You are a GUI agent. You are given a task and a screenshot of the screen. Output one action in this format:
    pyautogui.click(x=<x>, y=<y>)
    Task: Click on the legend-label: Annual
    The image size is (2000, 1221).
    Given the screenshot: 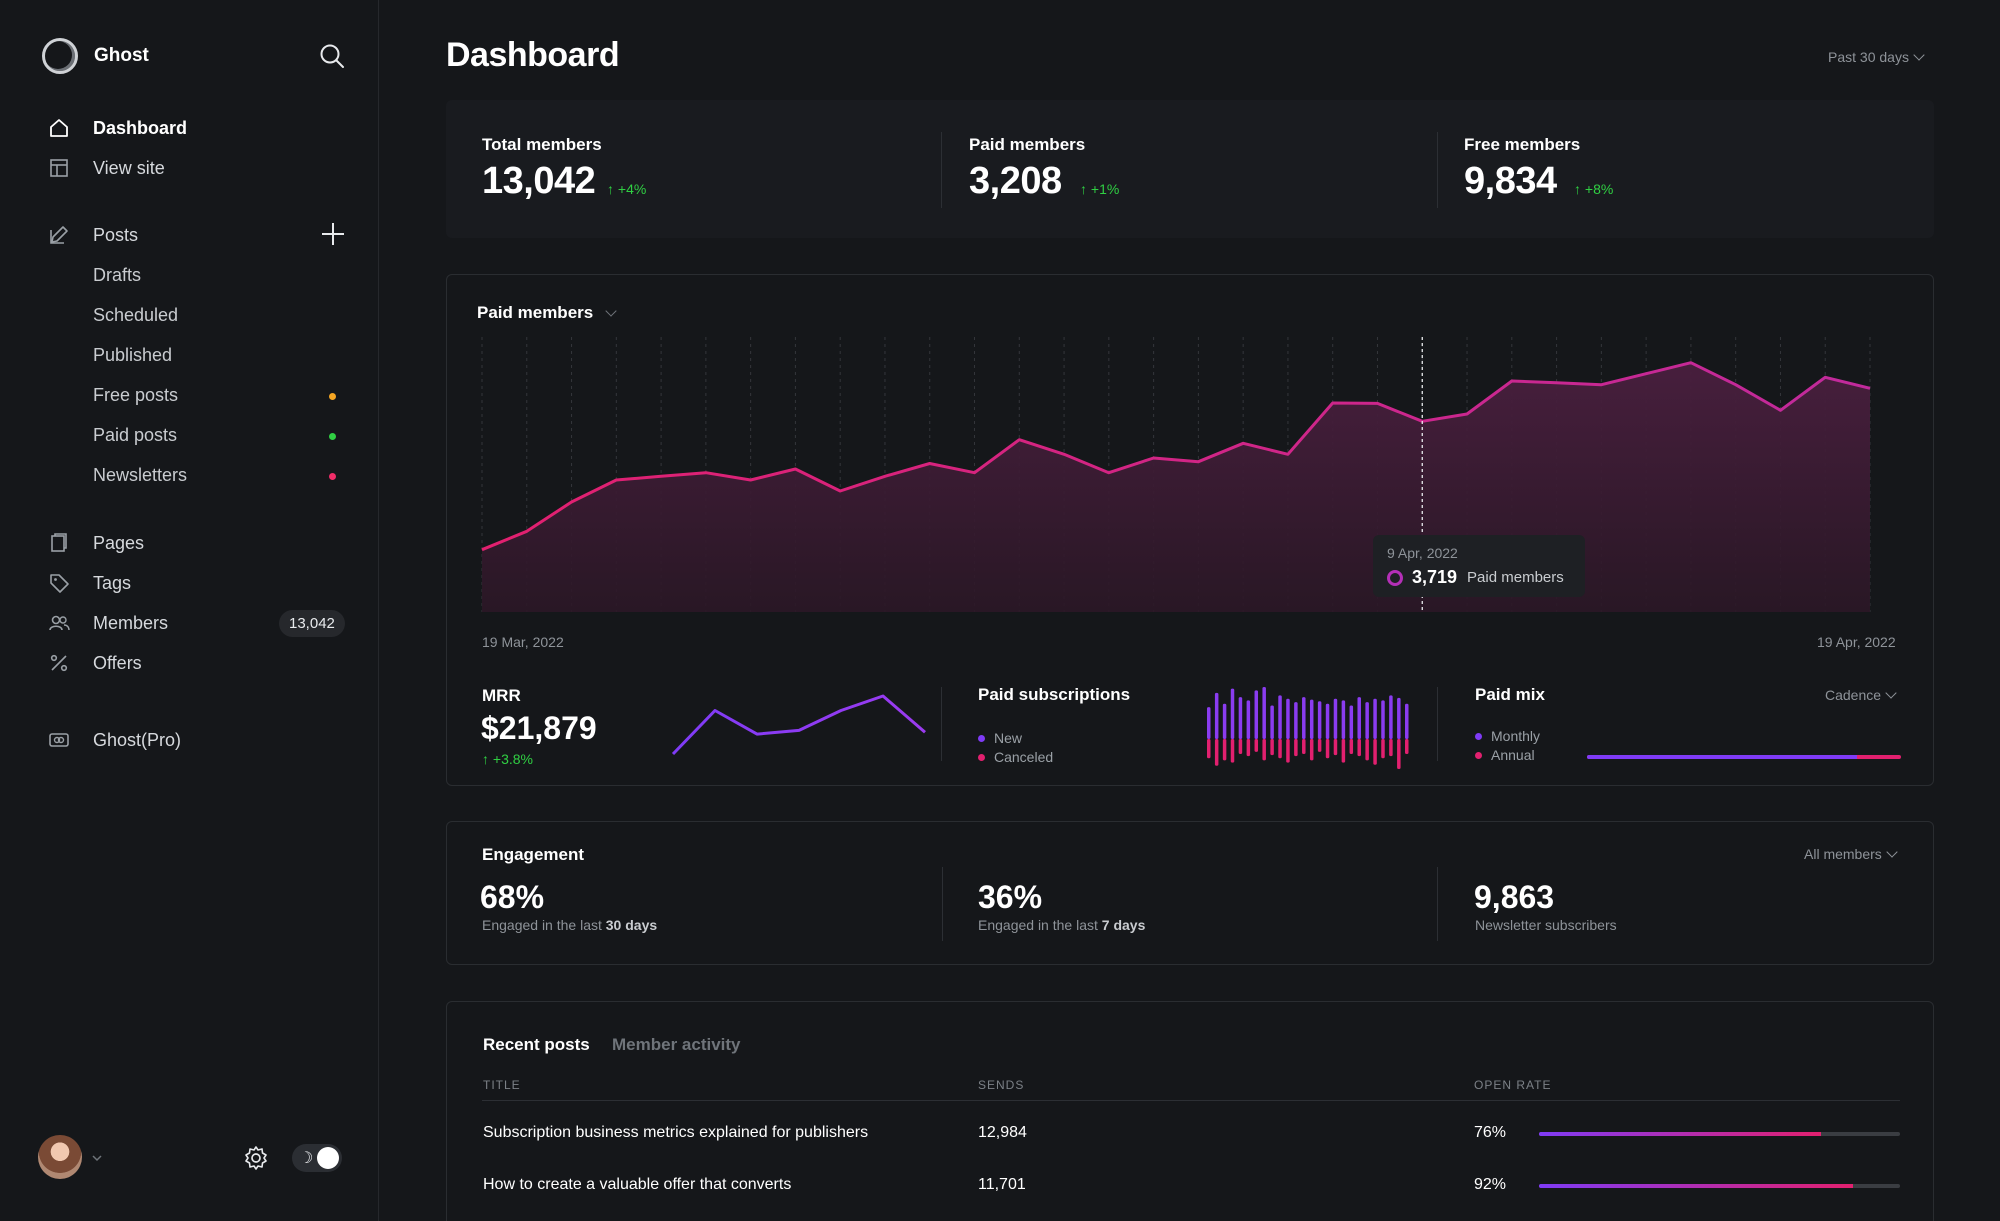 What is the action you would take?
    pyautogui.click(x=1513, y=755)
    